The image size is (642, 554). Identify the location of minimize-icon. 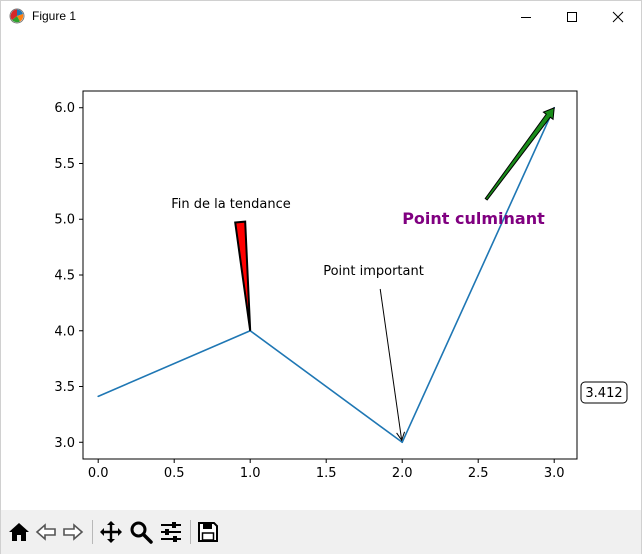
(526, 17).